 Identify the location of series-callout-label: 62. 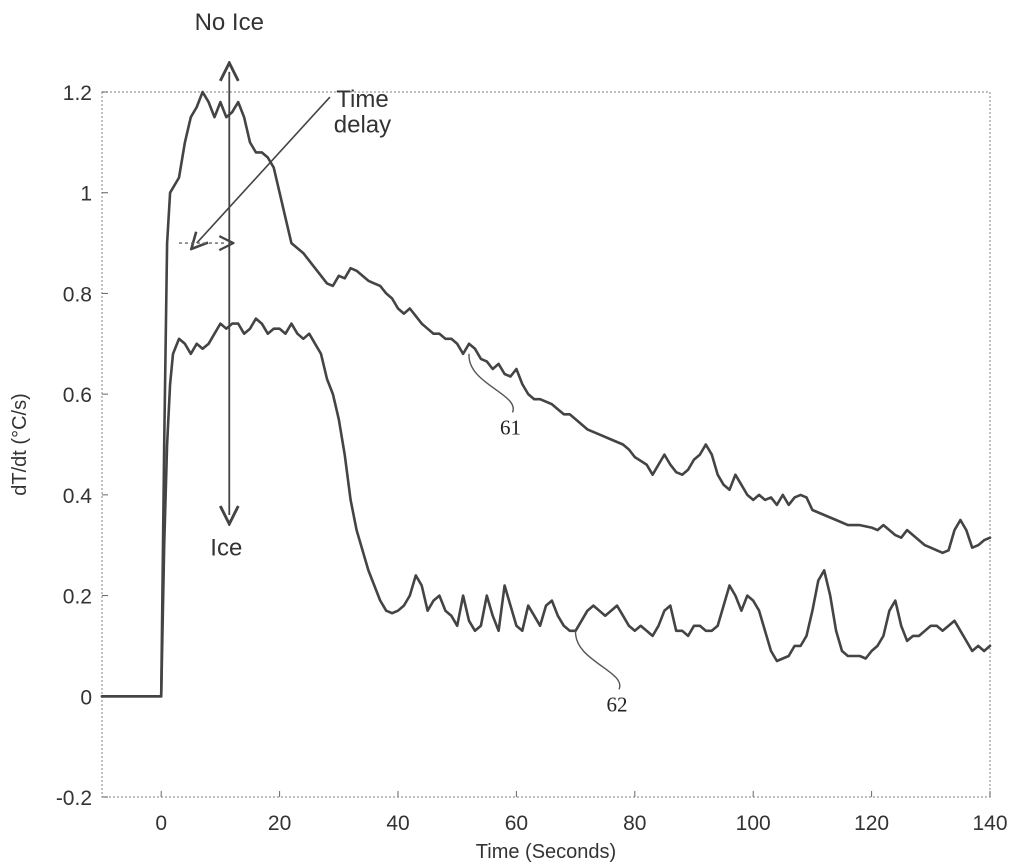
(617, 704).